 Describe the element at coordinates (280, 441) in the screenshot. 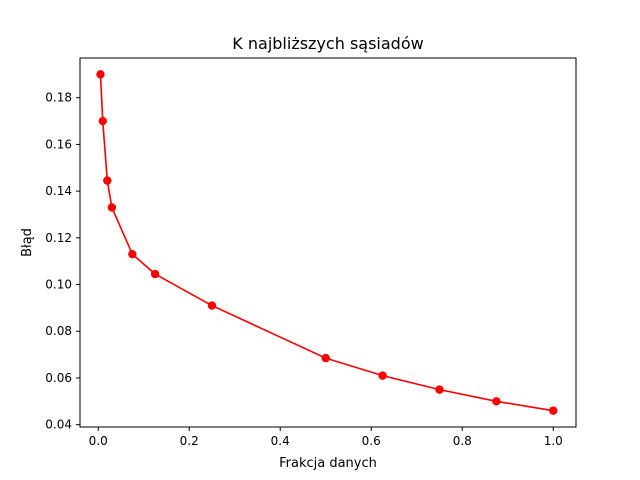

I see `x-tick-label: 0.4` at that location.